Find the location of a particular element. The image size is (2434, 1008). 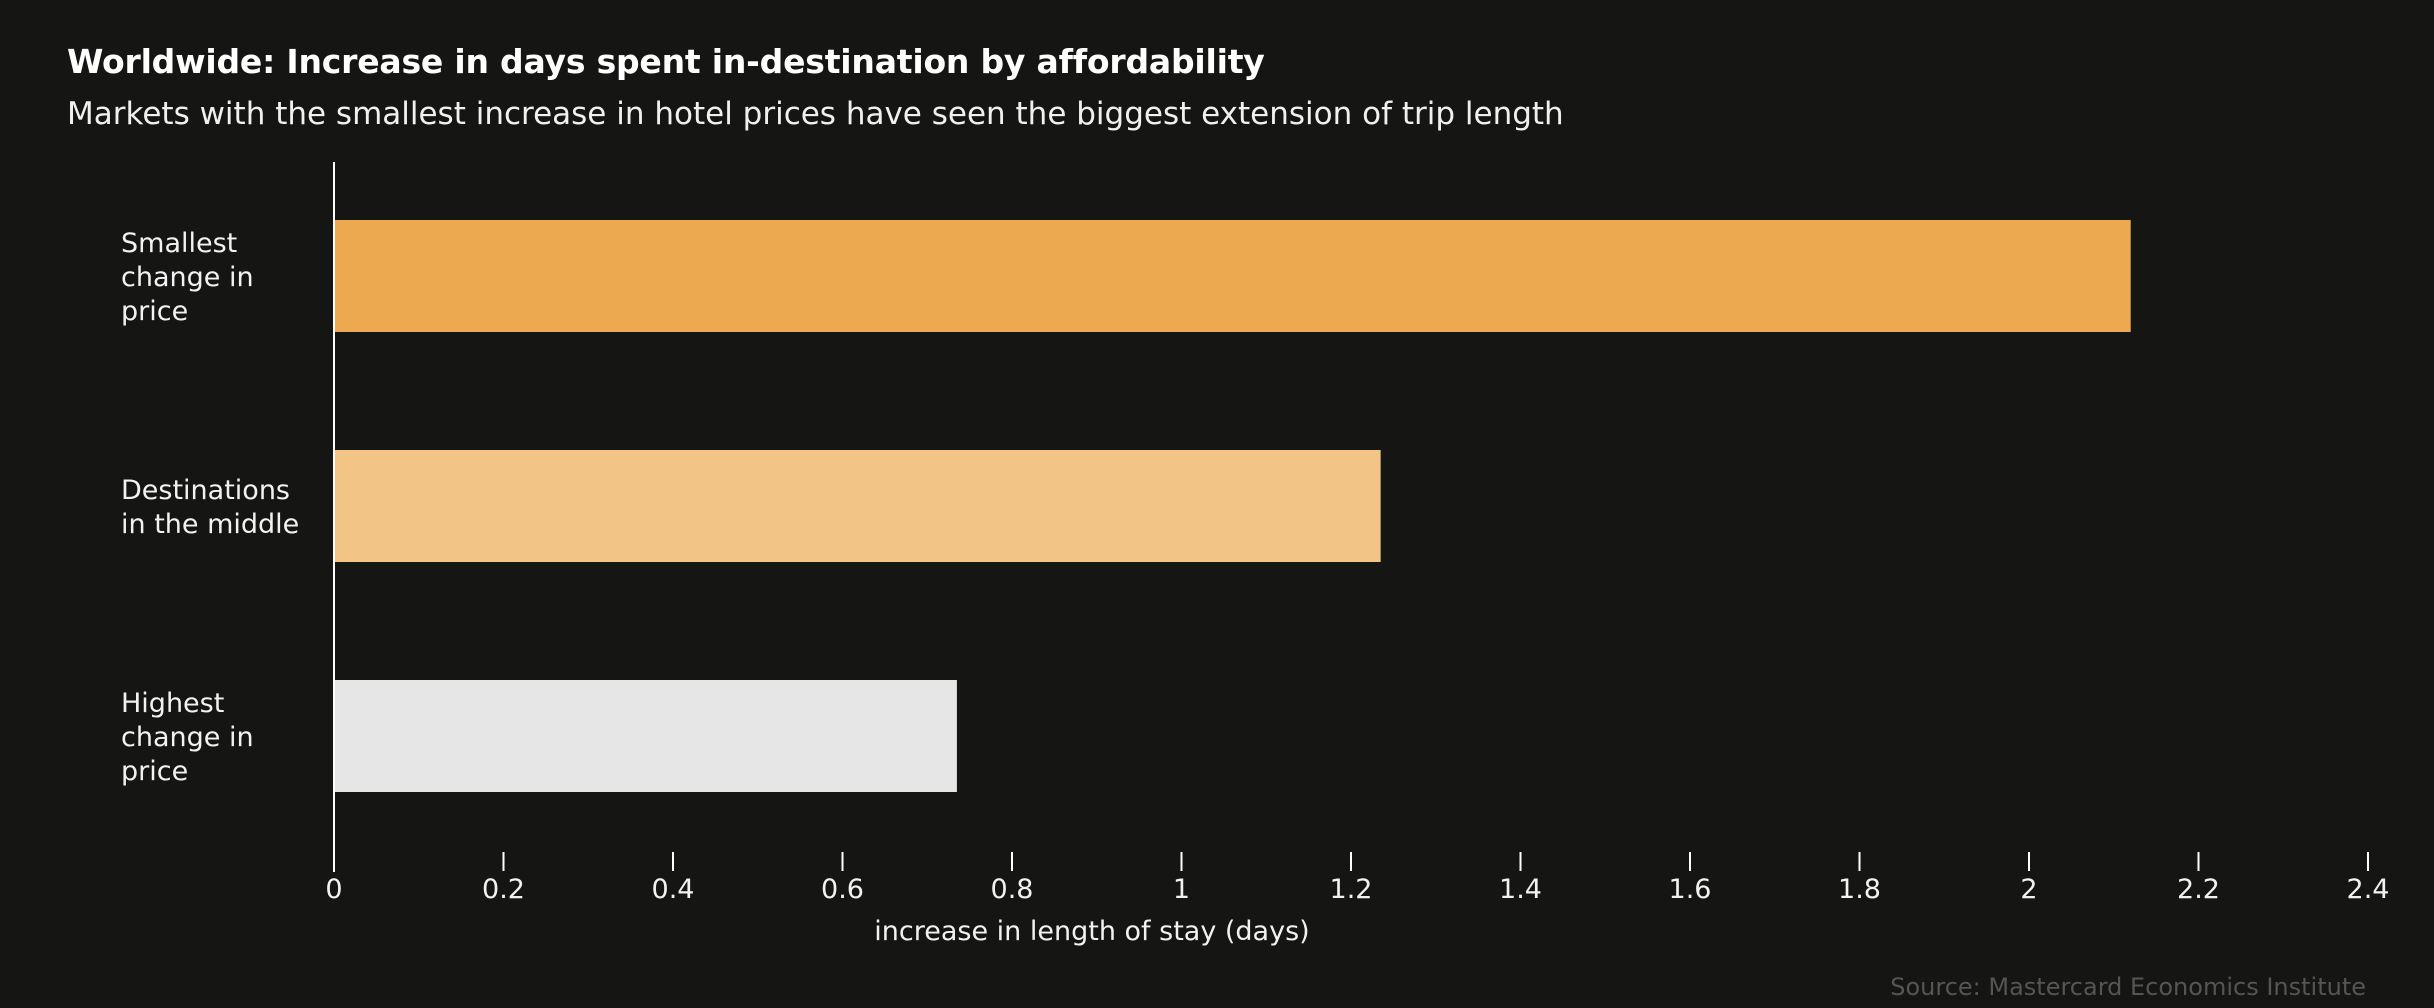

category-label-line: Highest is located at coordinates (172, 703).